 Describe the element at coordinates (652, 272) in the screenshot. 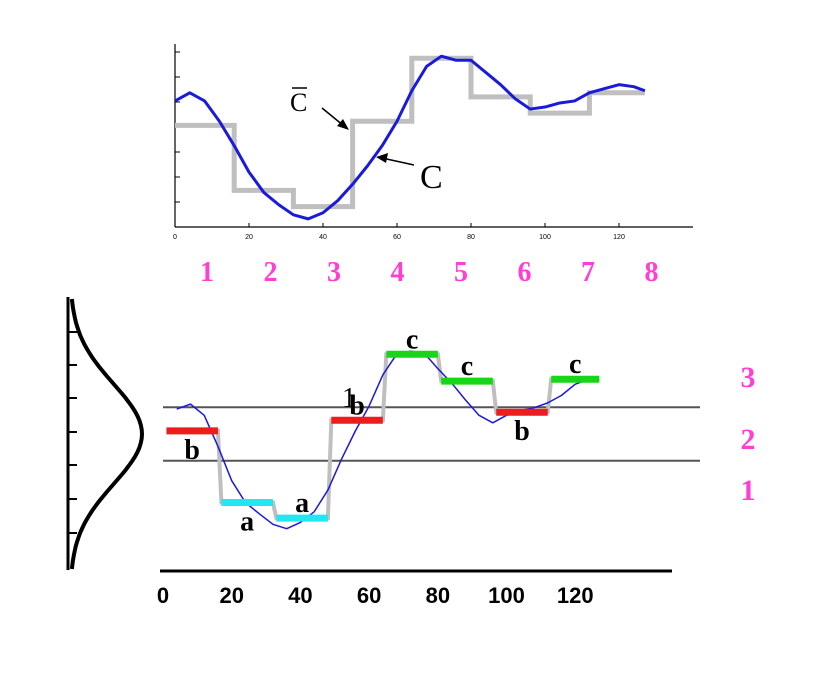

I see `segment-index-label: 8` at that location.